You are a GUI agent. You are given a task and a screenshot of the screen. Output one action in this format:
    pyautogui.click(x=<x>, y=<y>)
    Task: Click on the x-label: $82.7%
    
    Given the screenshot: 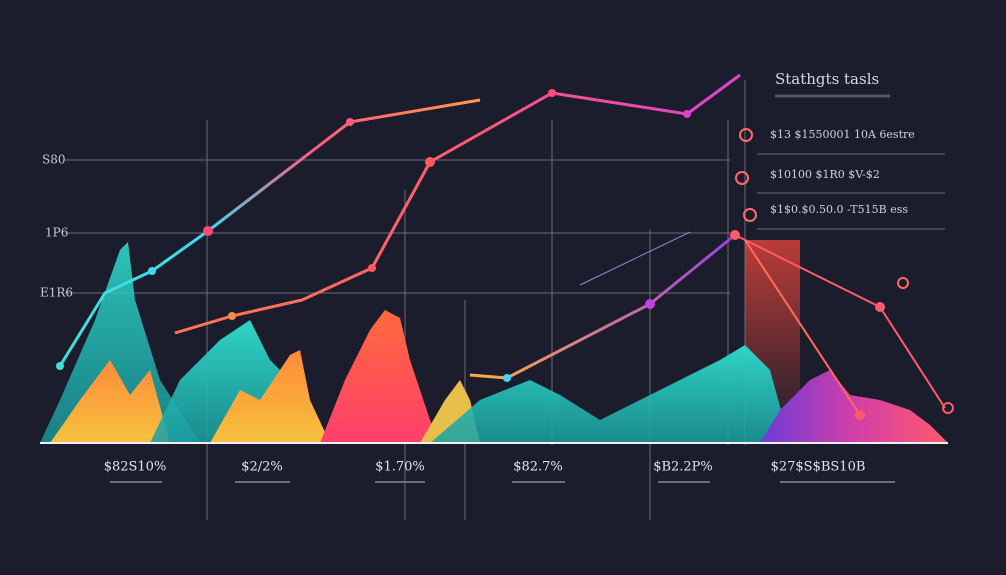 What is the action you would take?
    pyautogui.click(x=538, y=467)
    